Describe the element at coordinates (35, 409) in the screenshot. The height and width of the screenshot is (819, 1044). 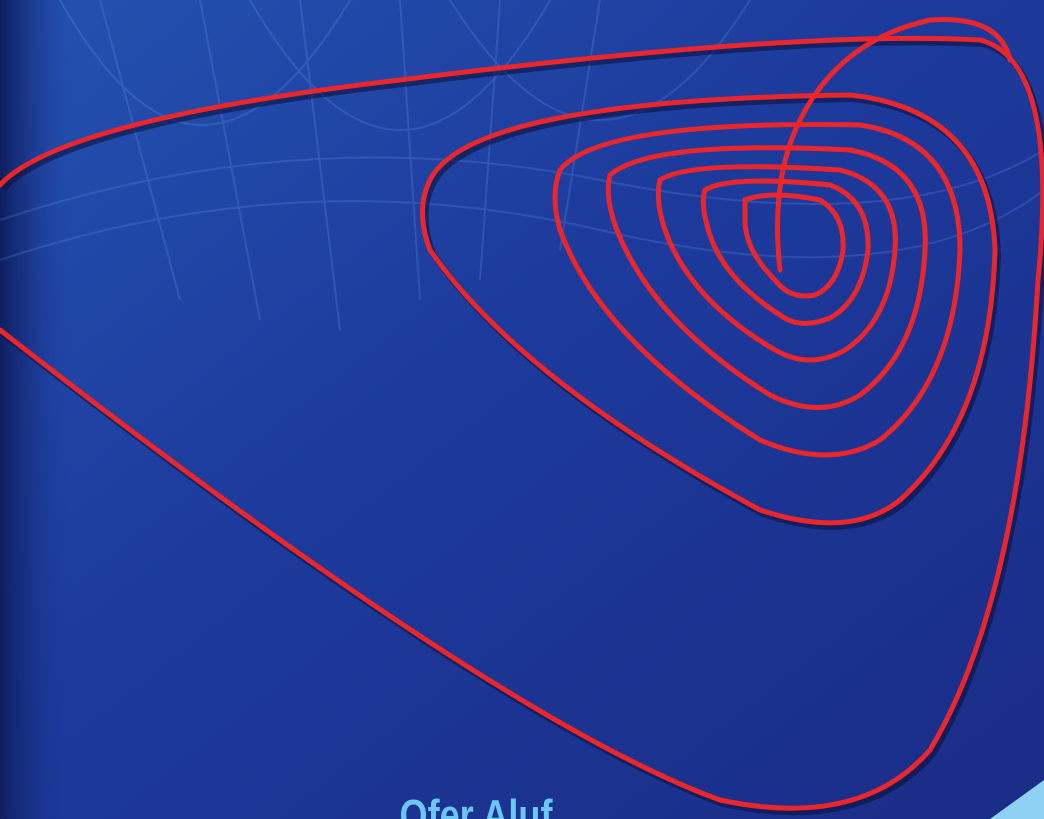
I see `spine-shade` at that location.